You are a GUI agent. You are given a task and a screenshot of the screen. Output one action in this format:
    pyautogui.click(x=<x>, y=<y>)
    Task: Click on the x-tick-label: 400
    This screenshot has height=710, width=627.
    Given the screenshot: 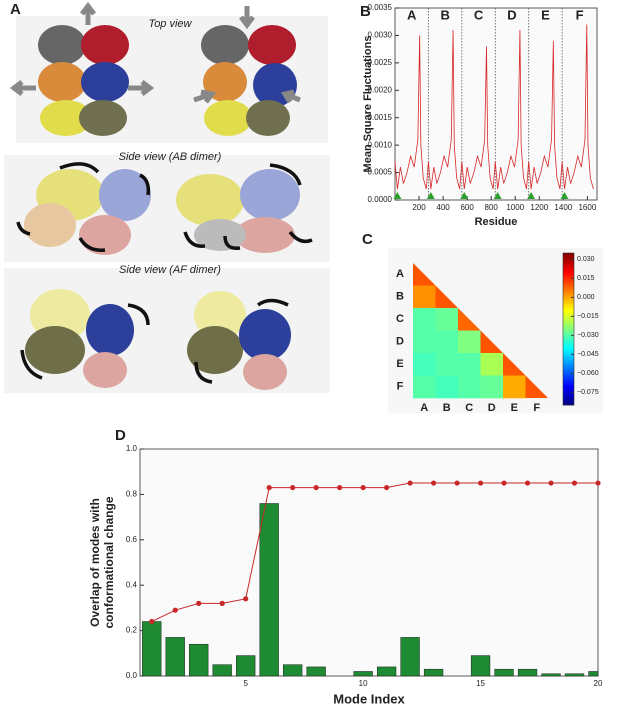 What is the action you would take?
    pyautogui.click(x=443, y=207)
    